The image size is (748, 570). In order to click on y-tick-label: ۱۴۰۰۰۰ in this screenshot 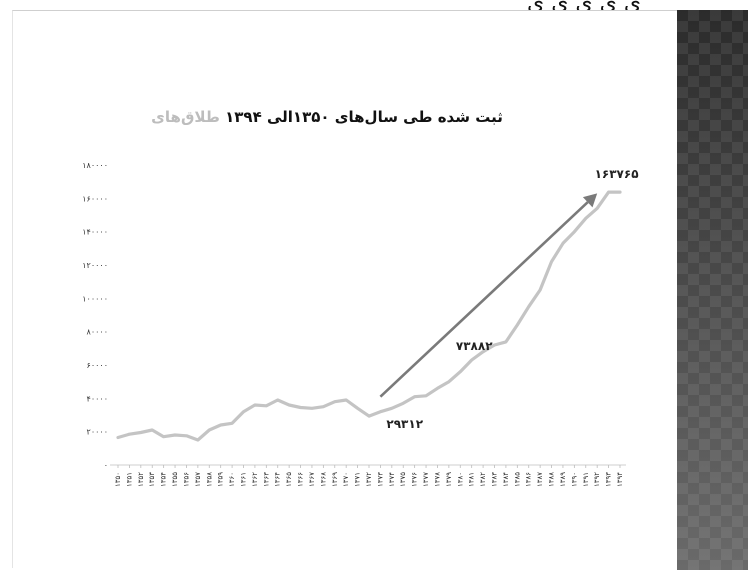, I will do `click(95, 232)`.